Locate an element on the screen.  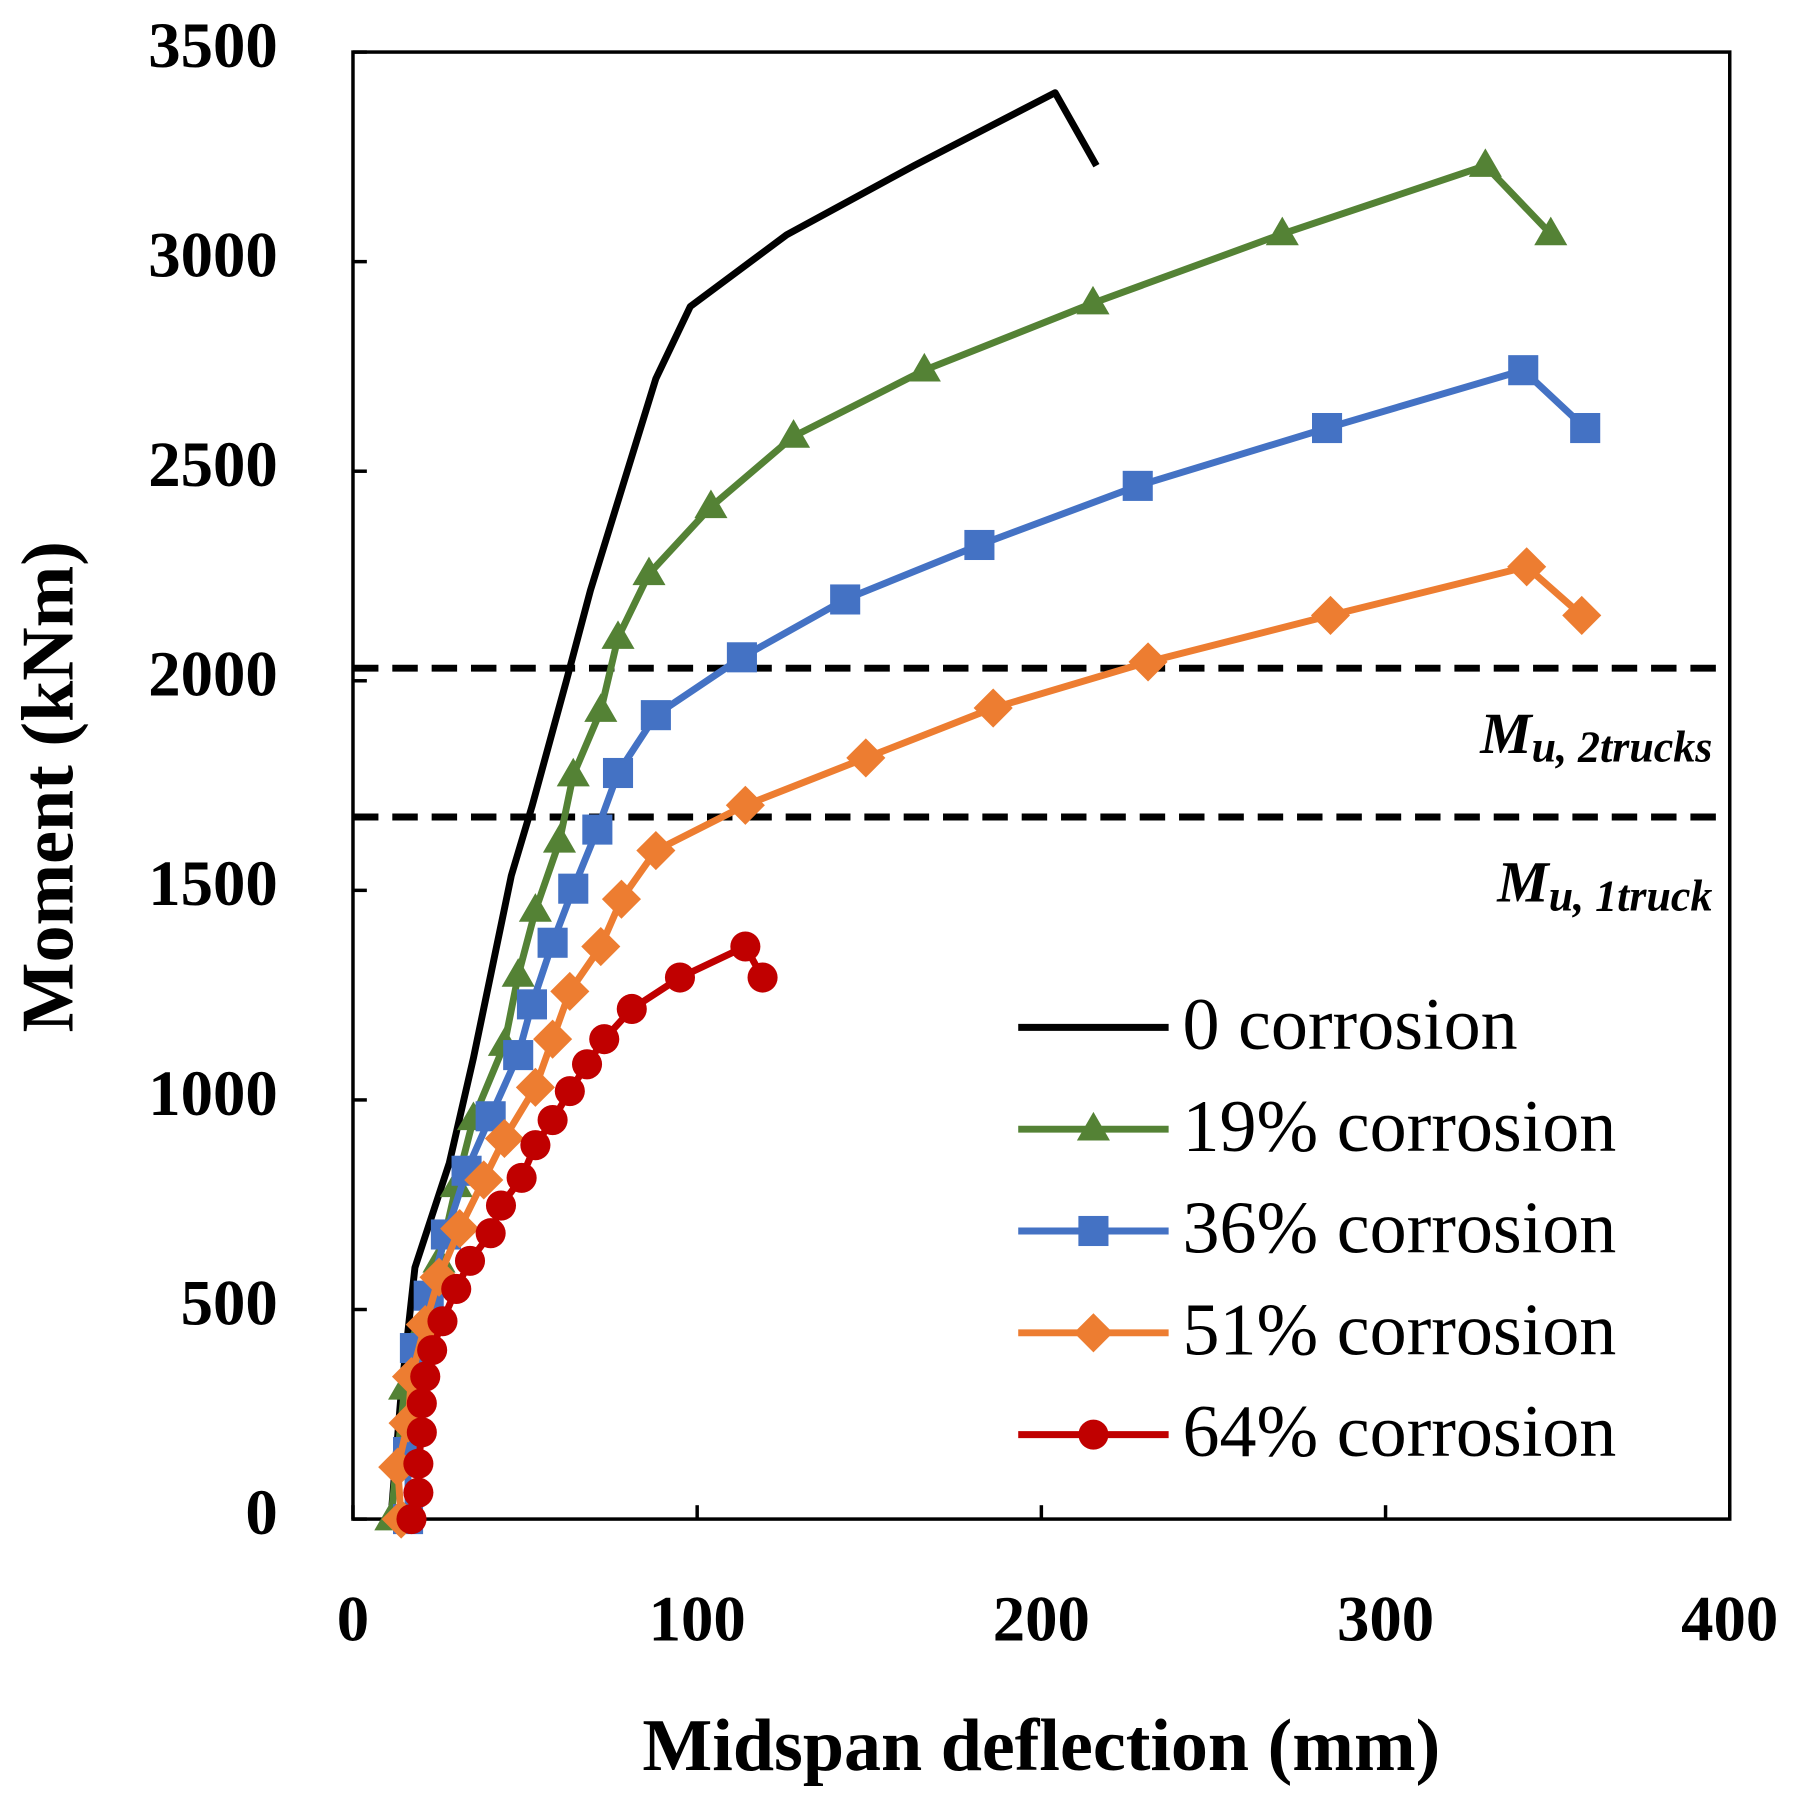
x-tick-label: 300 is located at coordinates (1385, 1619).